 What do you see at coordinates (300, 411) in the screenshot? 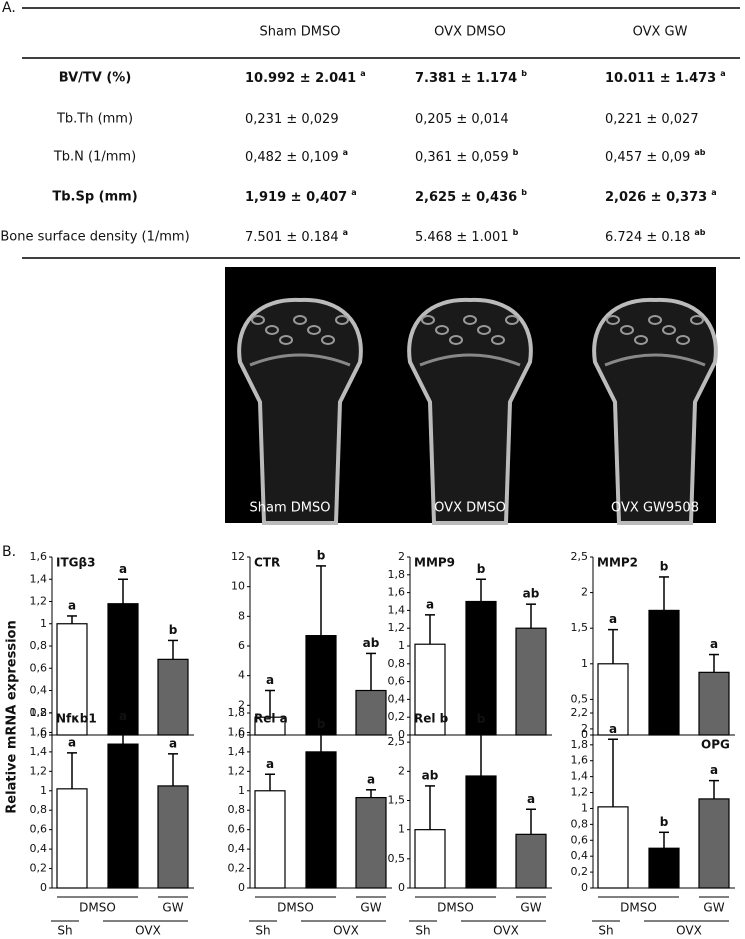
I see `bone` at bounding box center [300, 411].